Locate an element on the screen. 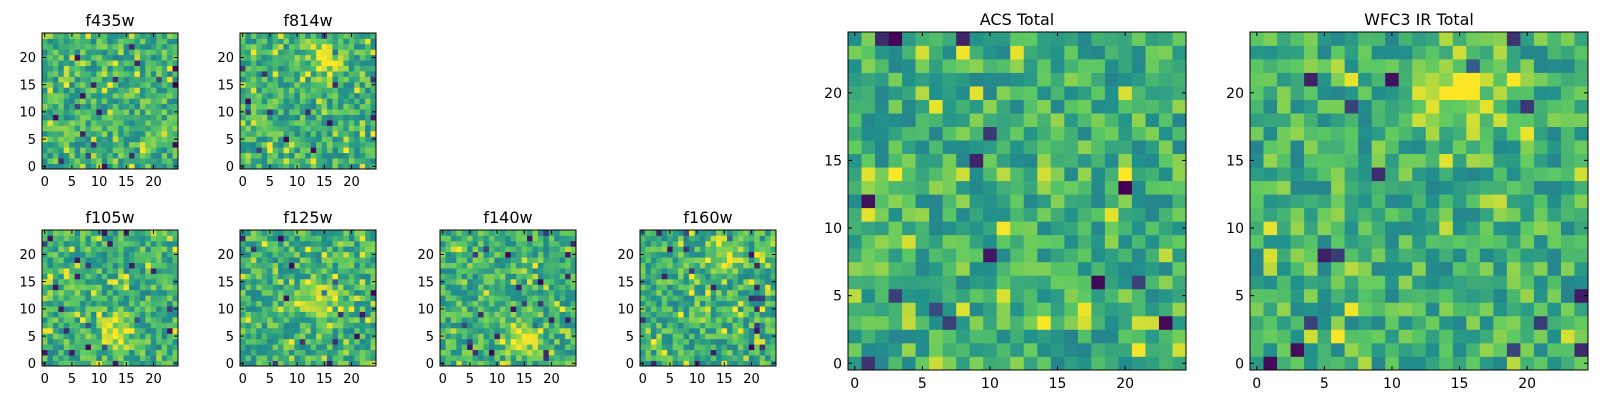 Image resolution: width=1600 pixels, height=404 pixels. x-tick-label: 15 is located at coordinates (724, 379).